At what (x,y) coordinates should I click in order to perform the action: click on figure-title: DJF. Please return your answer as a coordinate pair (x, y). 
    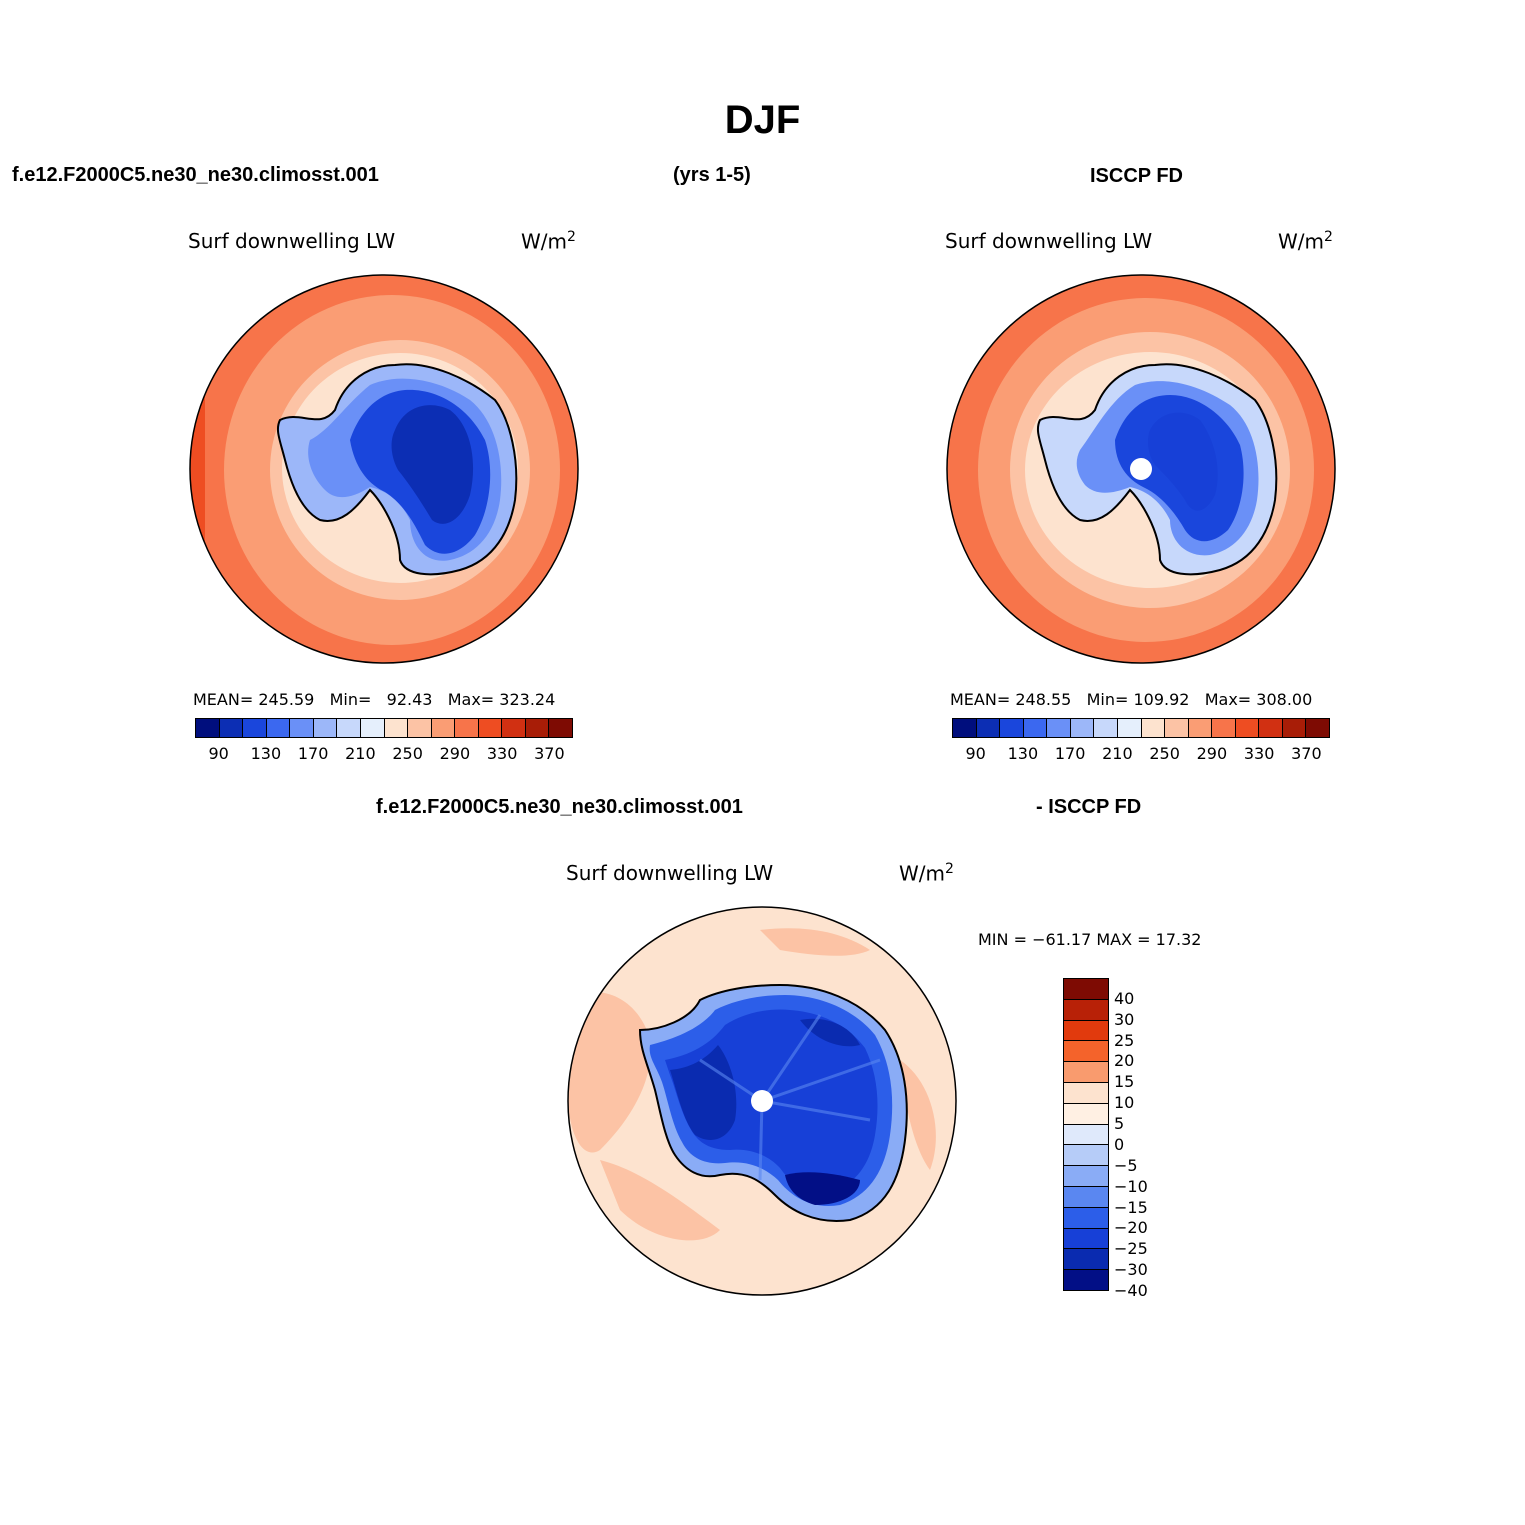
    Looking at the image, I should click on (762, 120).